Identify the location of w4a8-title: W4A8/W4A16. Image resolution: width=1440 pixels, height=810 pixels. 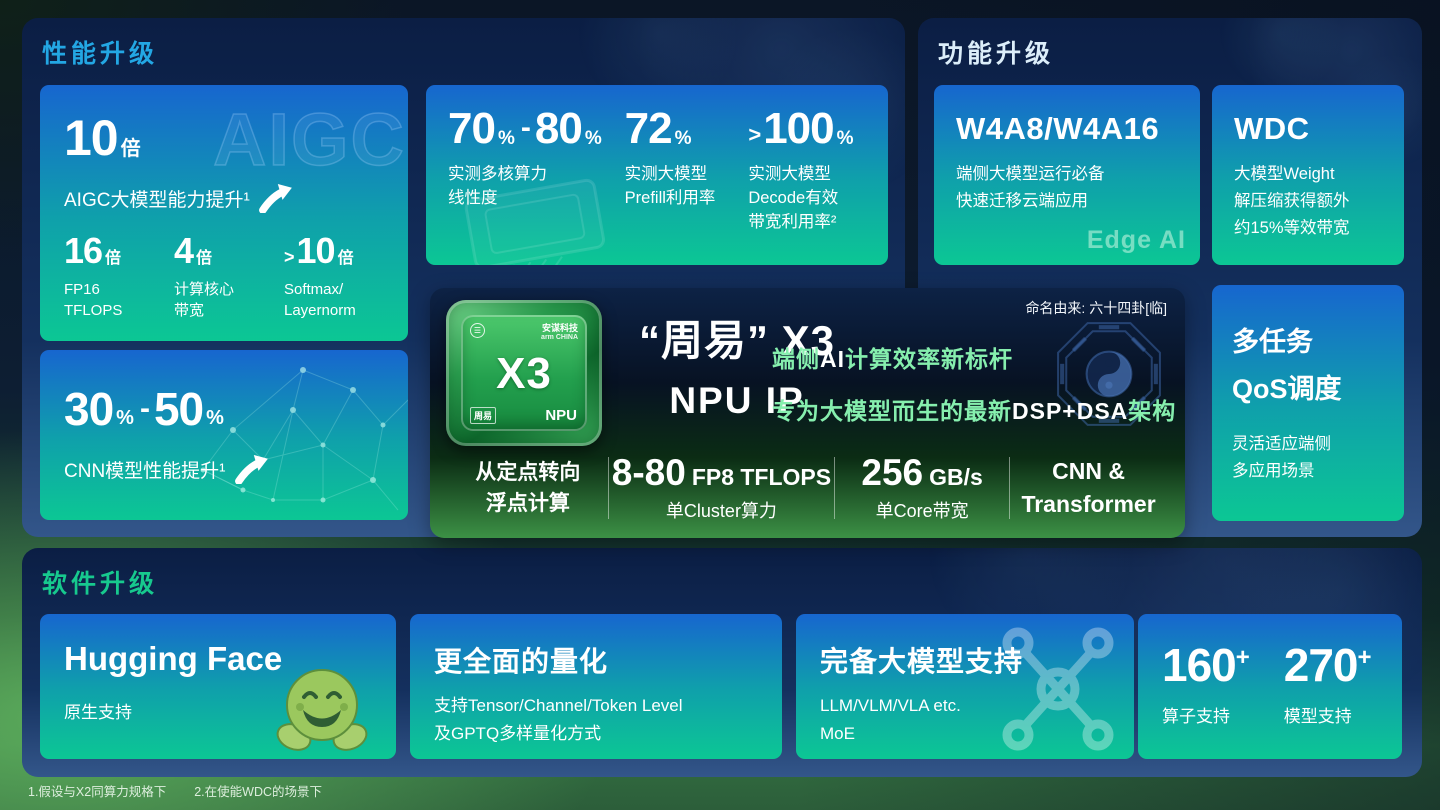
(1058, 128).